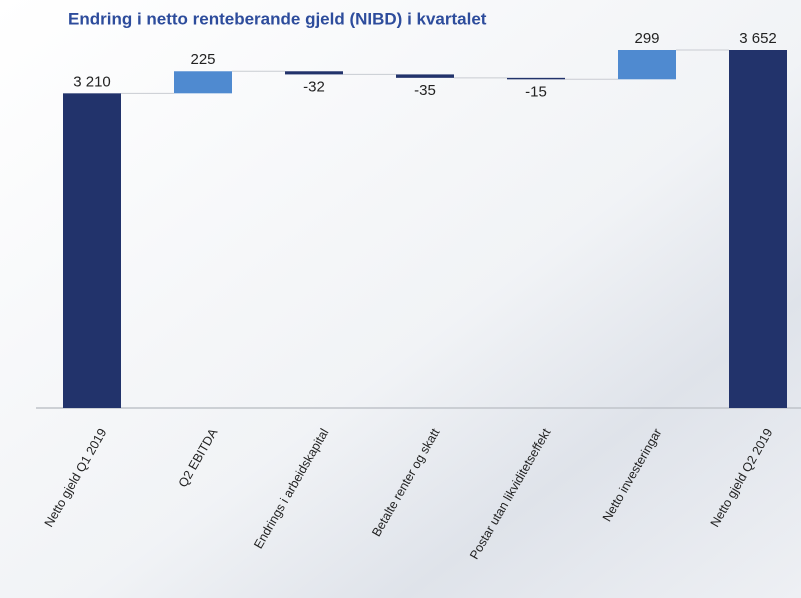 The width and height of the screenshot is (801, 598). I want to click on value-label: -15, so click(536, 91).